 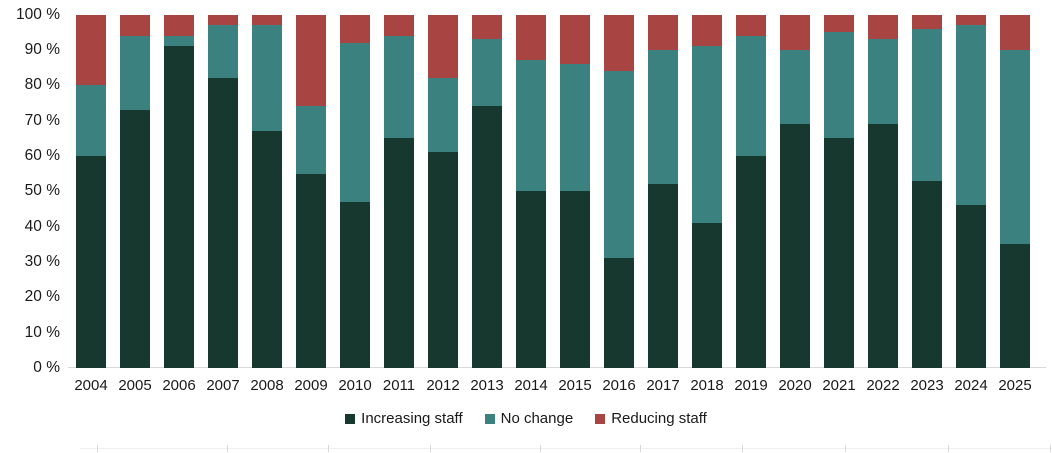 What do you see at coordinates (42, 297) in the screenshot?
I see `y-axis-tick-label: 20 %` at bounding box center [42, 297].